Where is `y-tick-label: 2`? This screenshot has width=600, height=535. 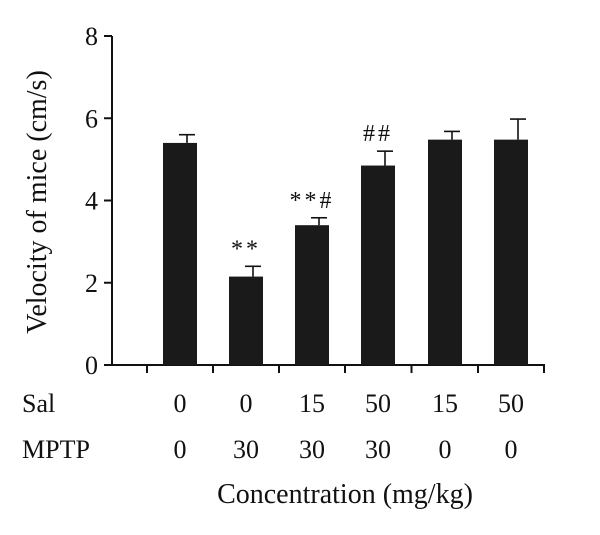
y-tick-label: 2 is located at coordinates (91, 283).